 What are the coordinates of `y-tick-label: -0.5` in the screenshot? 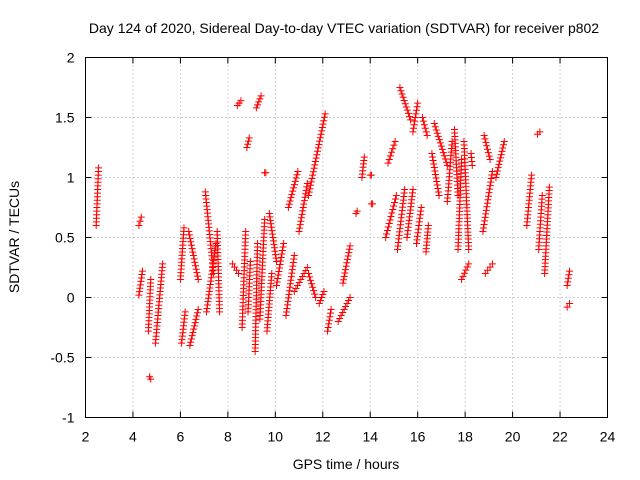 It's located at (62, 358).